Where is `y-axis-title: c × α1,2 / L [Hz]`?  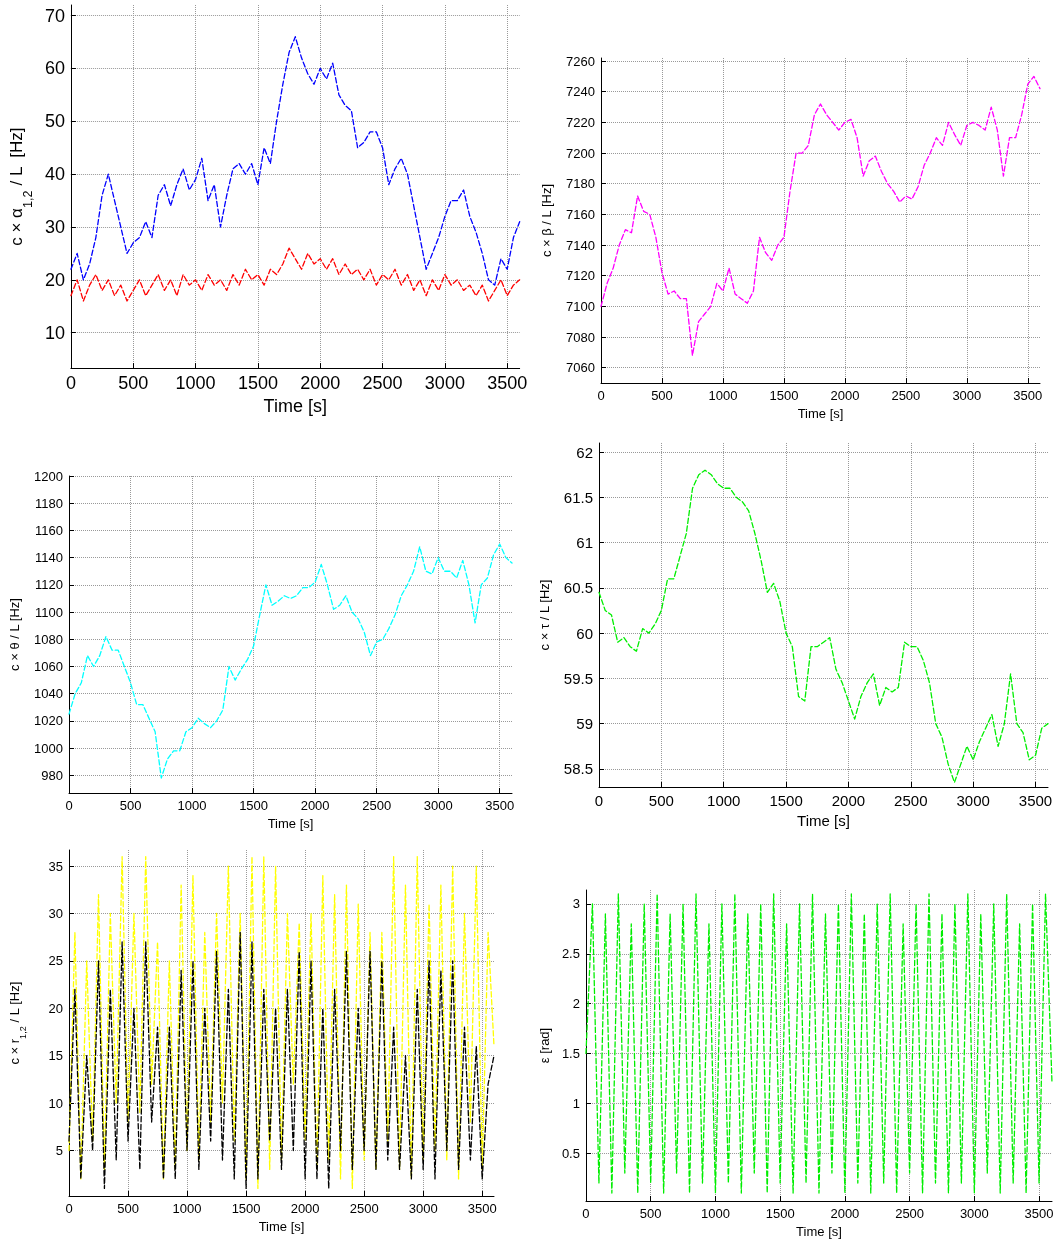 y-axis-title: c × α1,2 / L [Hz] is located at coordinates (21, 186).